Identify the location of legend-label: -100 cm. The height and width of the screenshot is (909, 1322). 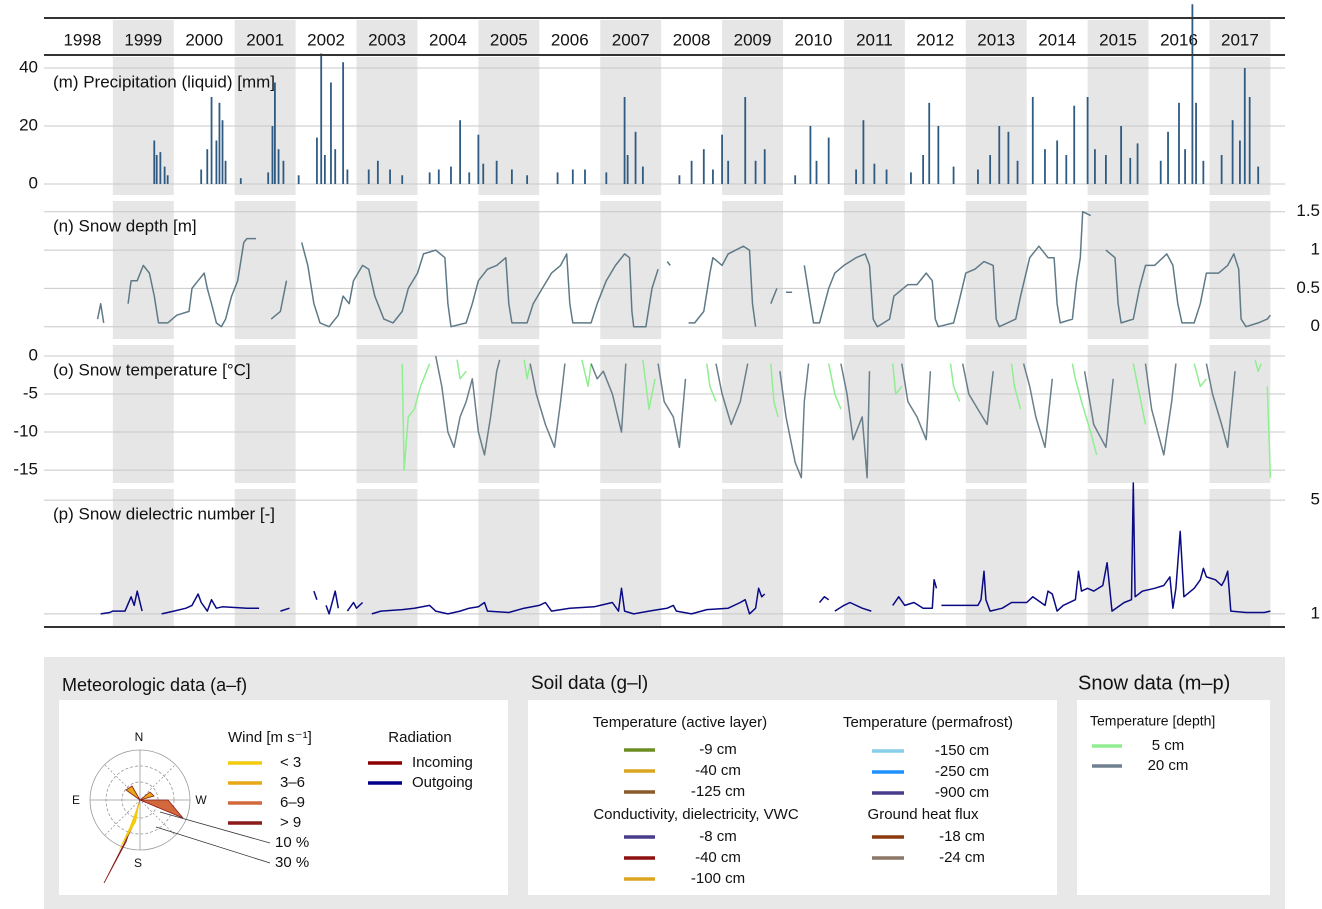
(718, 878).